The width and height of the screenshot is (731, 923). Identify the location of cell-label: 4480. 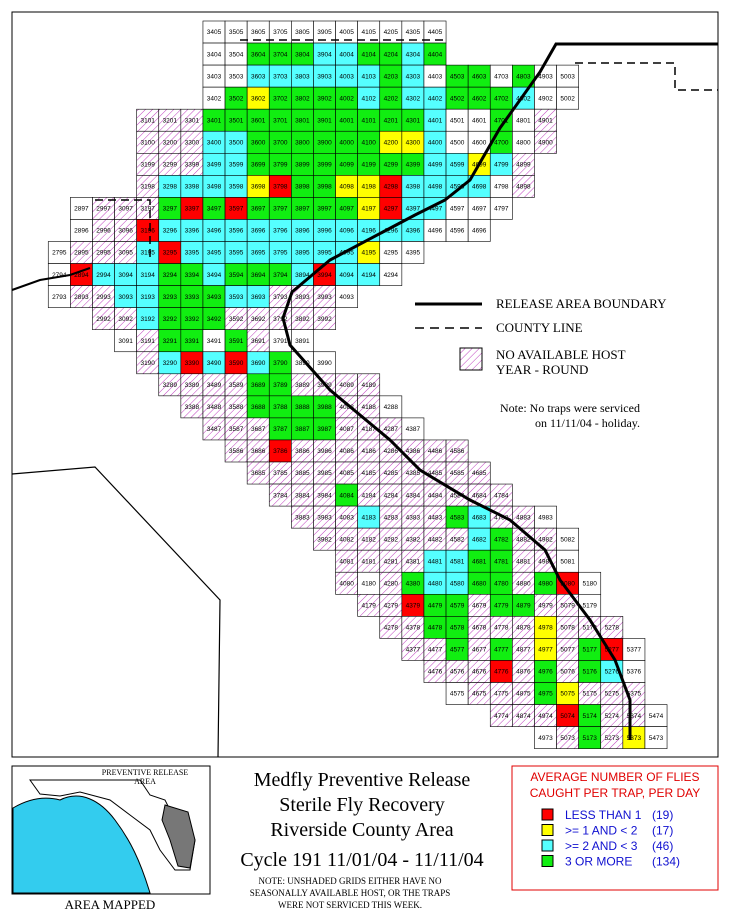
(435, 583).